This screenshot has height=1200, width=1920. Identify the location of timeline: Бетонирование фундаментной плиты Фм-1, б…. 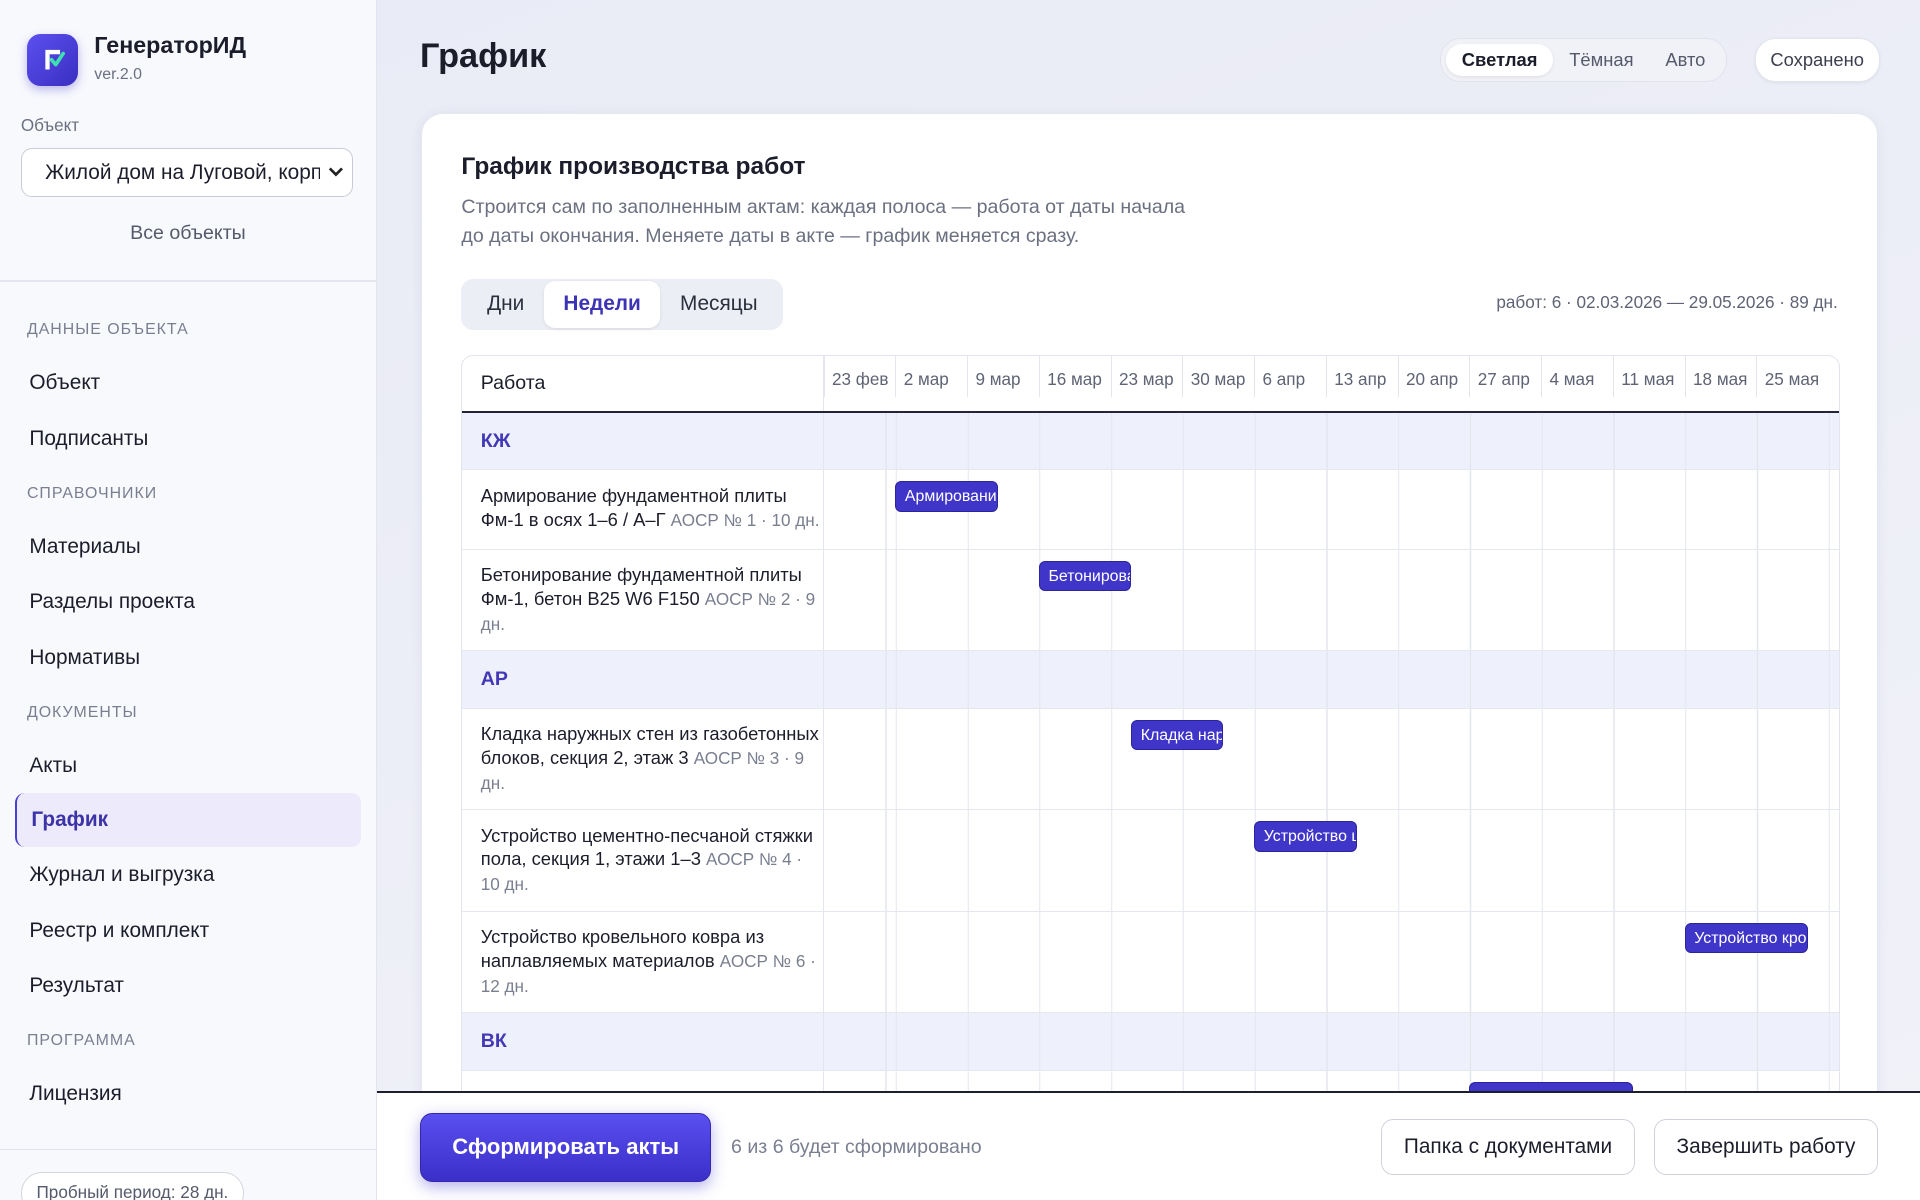
(1331, 600).